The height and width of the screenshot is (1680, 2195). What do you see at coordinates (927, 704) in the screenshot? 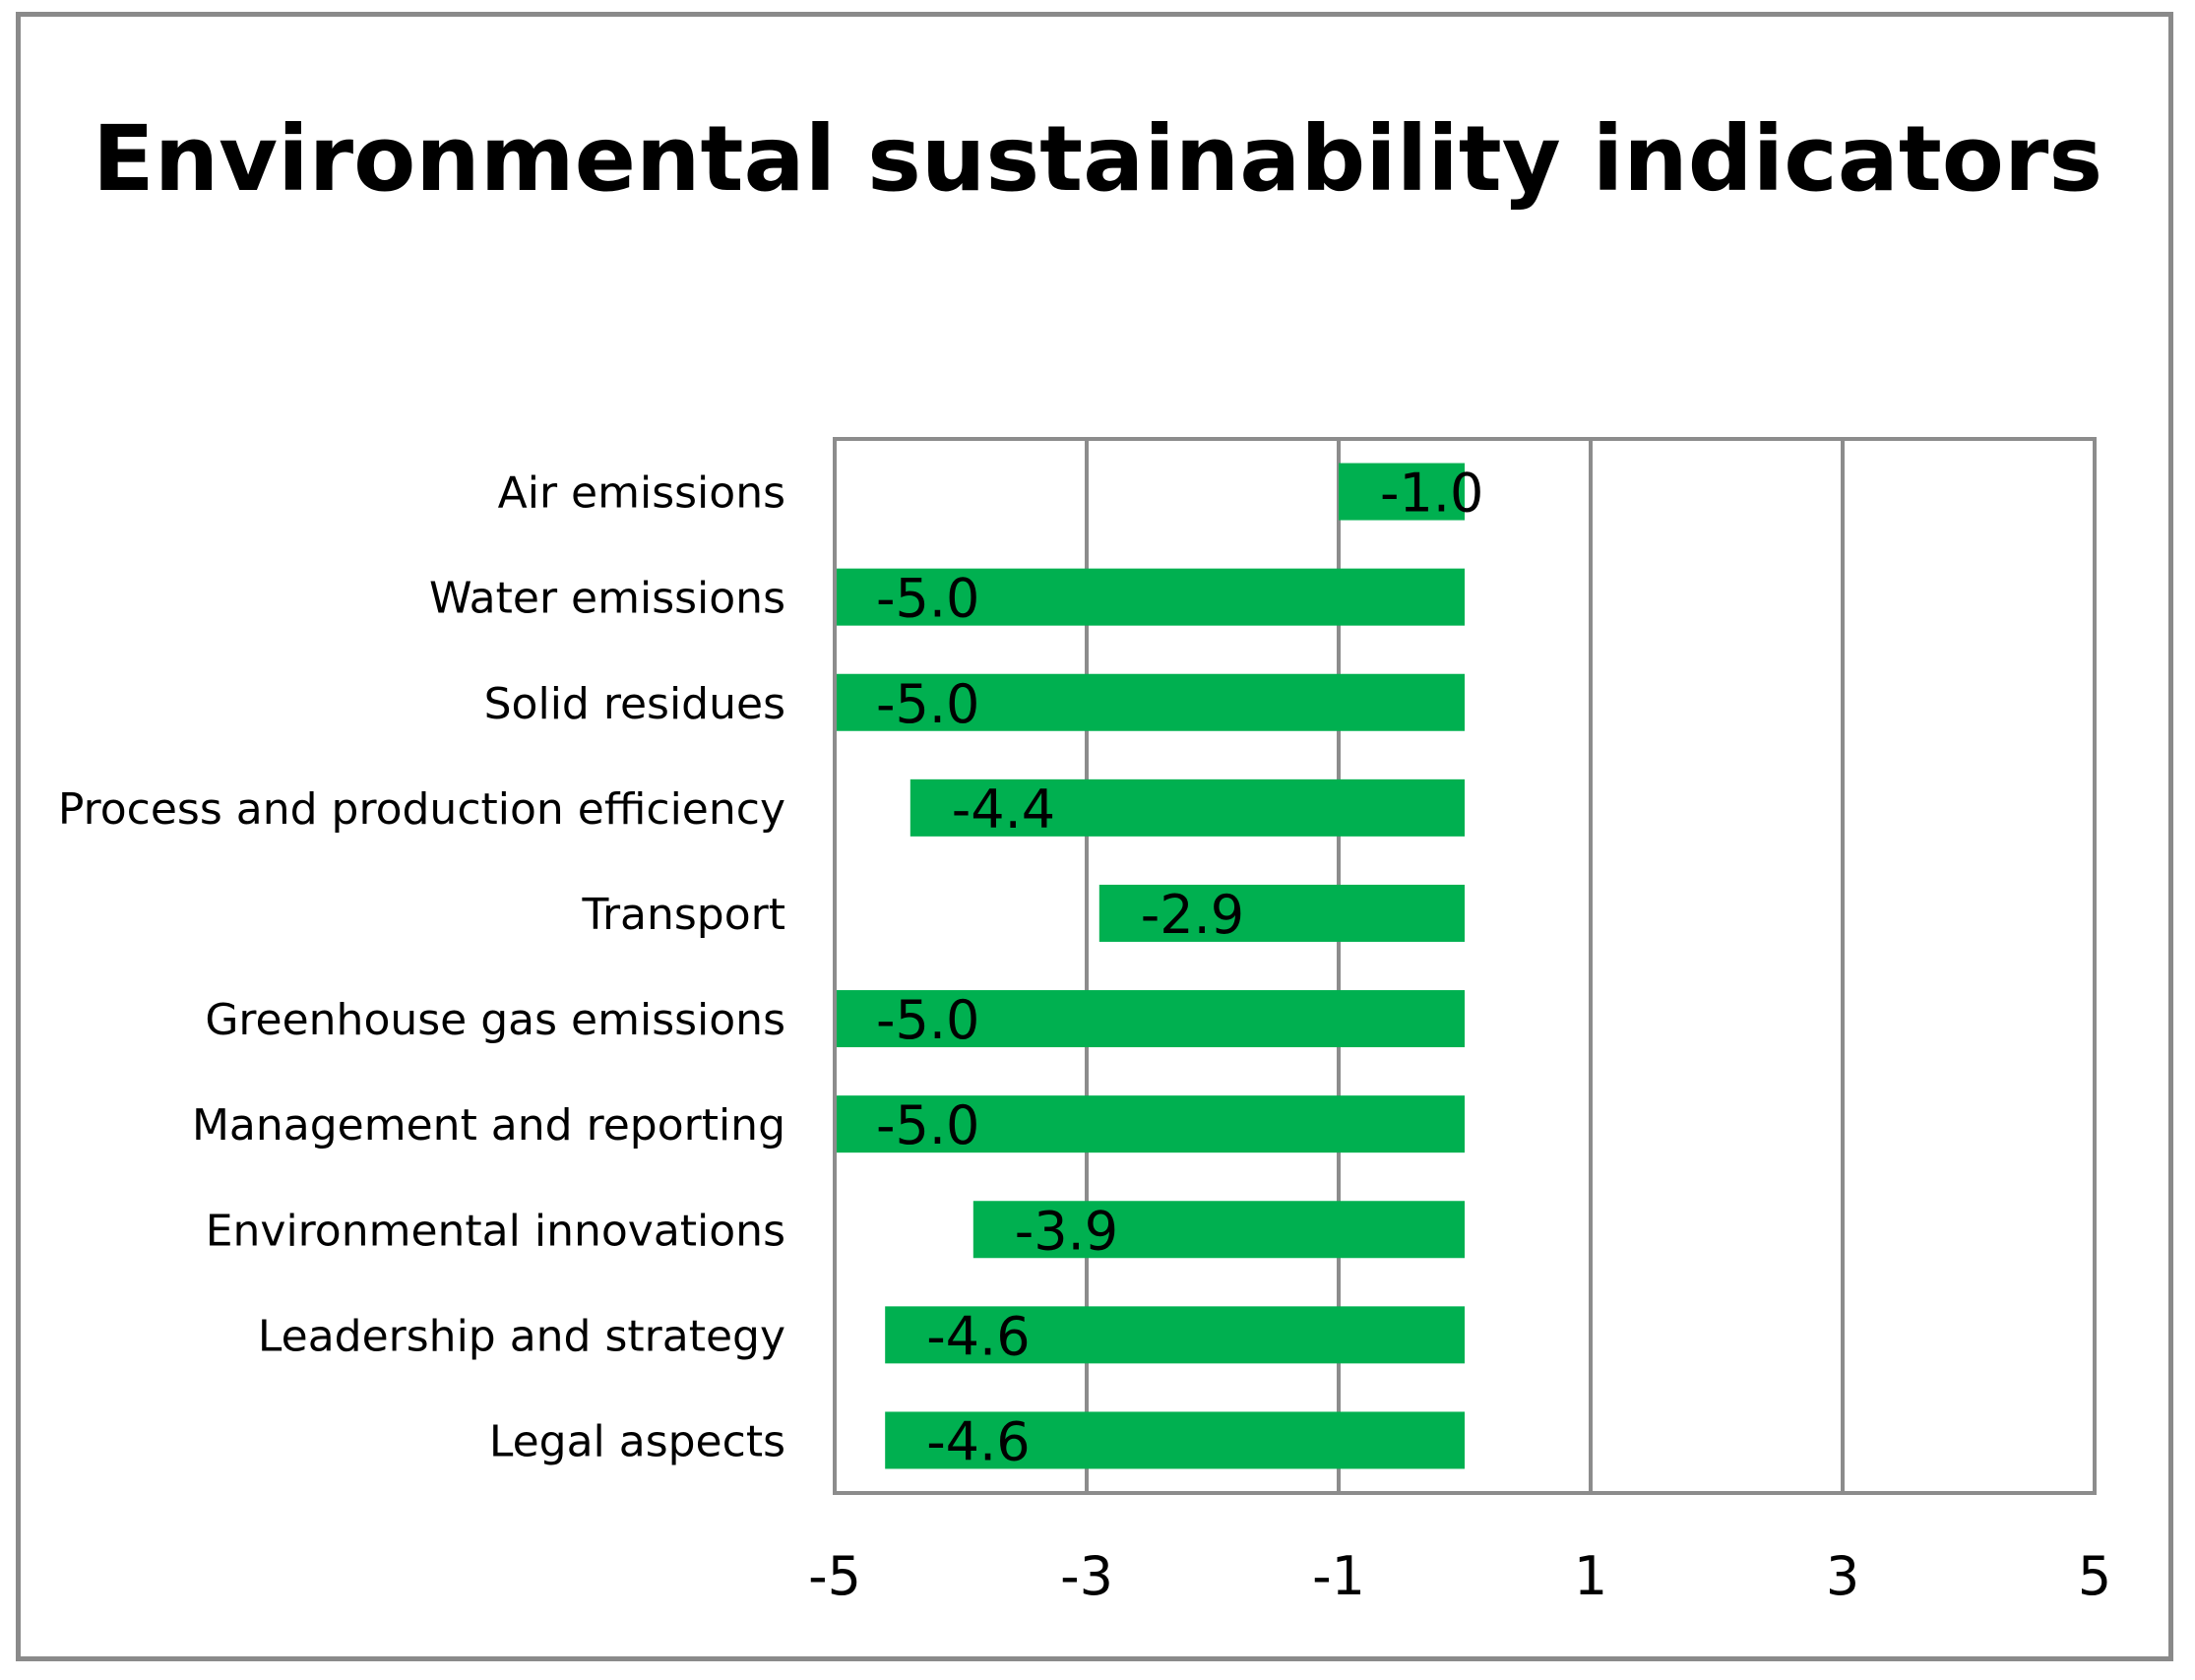
I see `data-label-2: -5.0` at bounding box center [927, 704].